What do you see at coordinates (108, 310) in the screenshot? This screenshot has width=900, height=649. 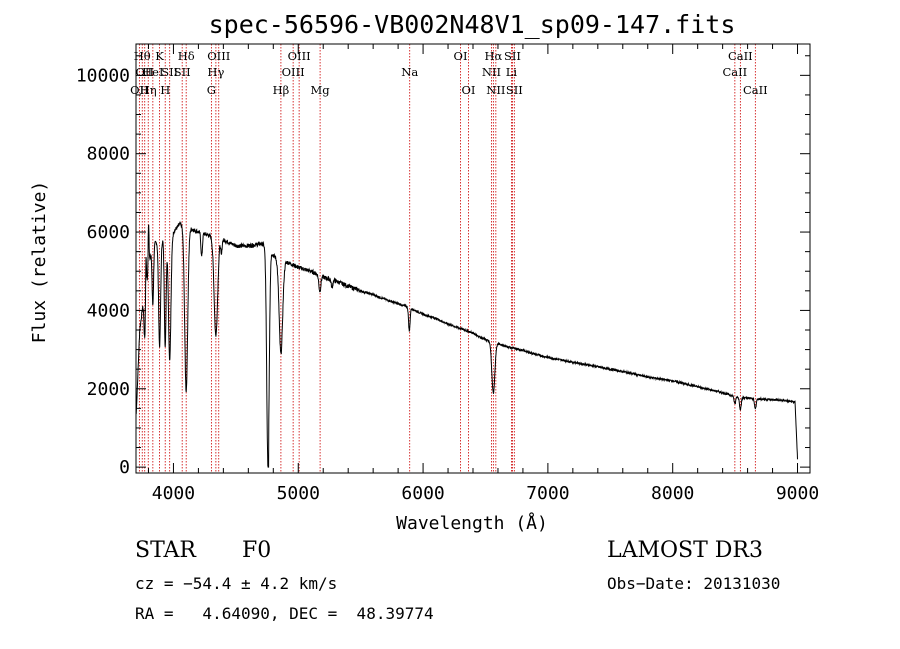 I see `y-tick-label-4000: 4000` at bounding box center [108, 310].